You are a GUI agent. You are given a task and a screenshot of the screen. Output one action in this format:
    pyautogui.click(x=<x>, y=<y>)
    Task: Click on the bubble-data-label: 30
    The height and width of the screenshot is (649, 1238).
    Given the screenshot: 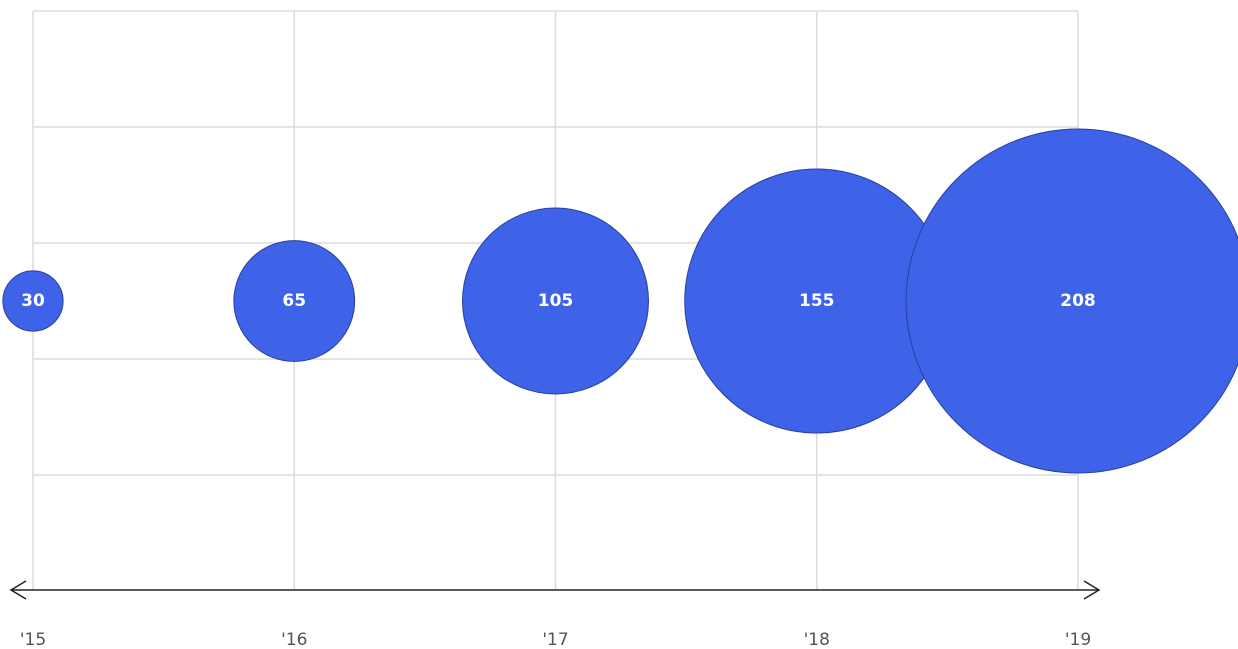 What is the action you would take?
    pyautogui.click(x=33, y=301)
    